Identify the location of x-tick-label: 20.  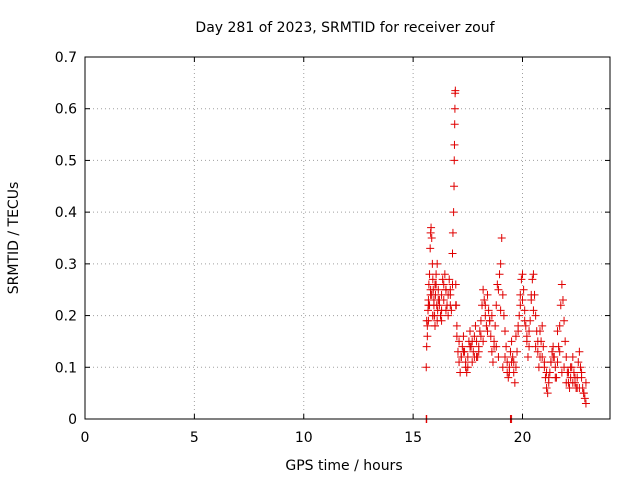
(523, 438).